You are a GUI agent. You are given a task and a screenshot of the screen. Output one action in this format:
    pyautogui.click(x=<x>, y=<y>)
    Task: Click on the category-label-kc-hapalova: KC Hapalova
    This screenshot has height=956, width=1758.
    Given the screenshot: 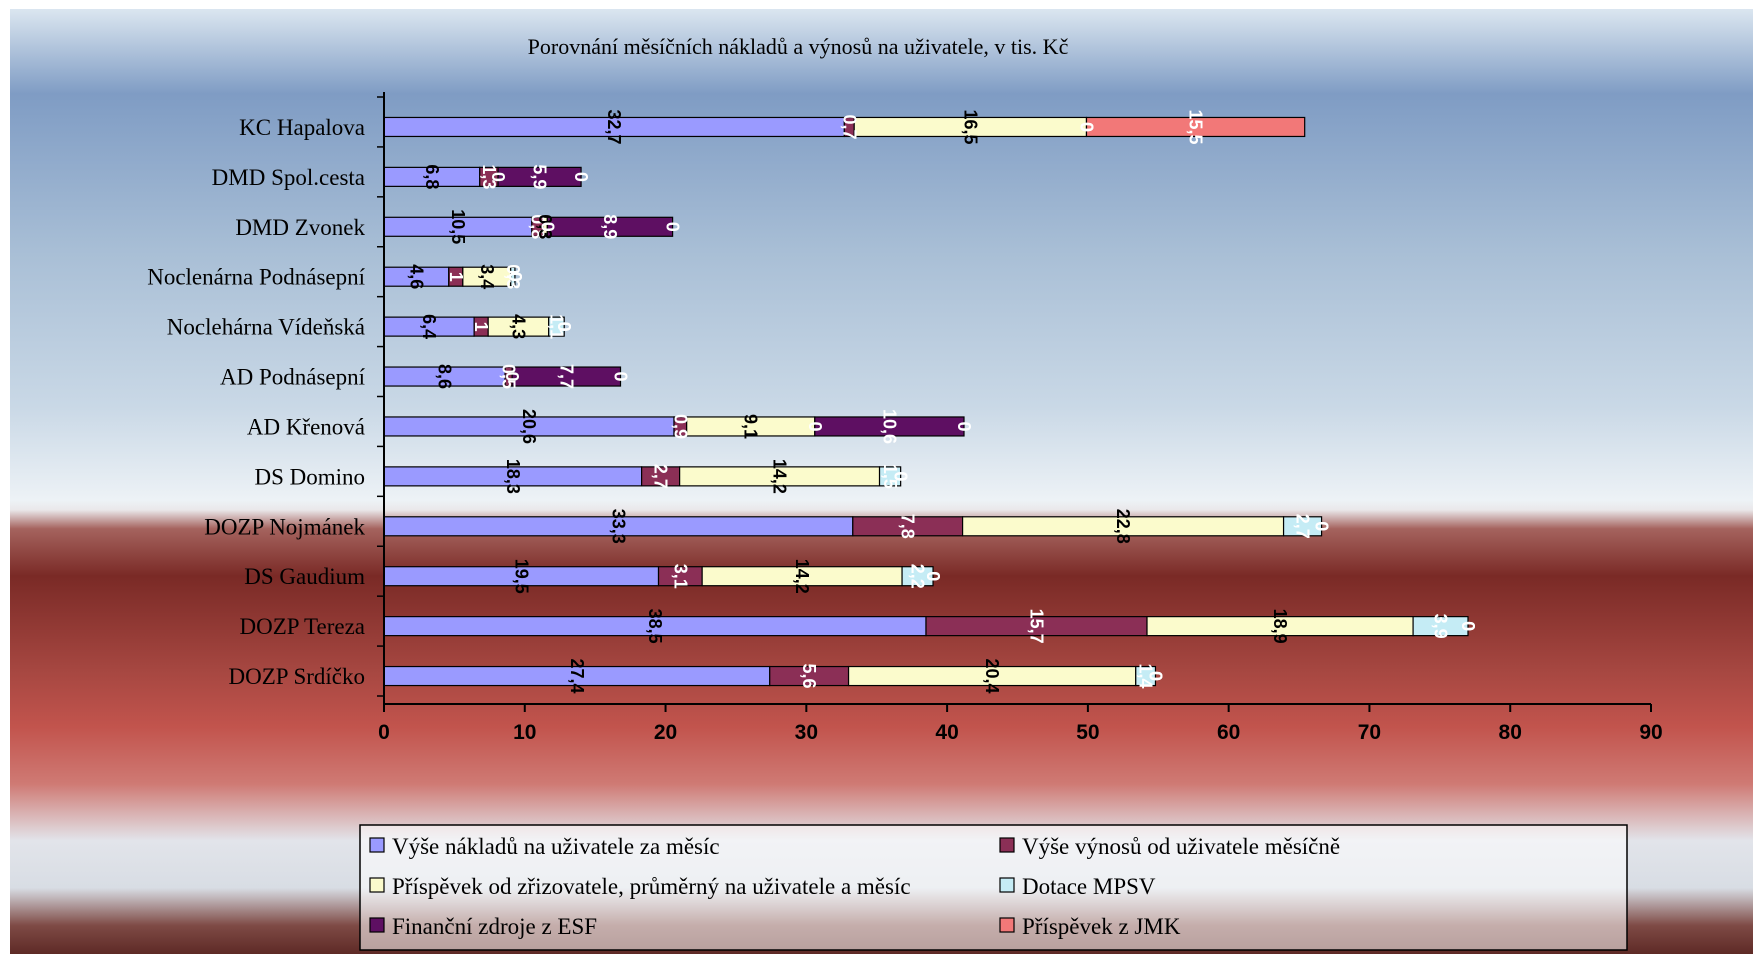 What is the action you would take?
    pyautogui.click(x=302, y=127)
    